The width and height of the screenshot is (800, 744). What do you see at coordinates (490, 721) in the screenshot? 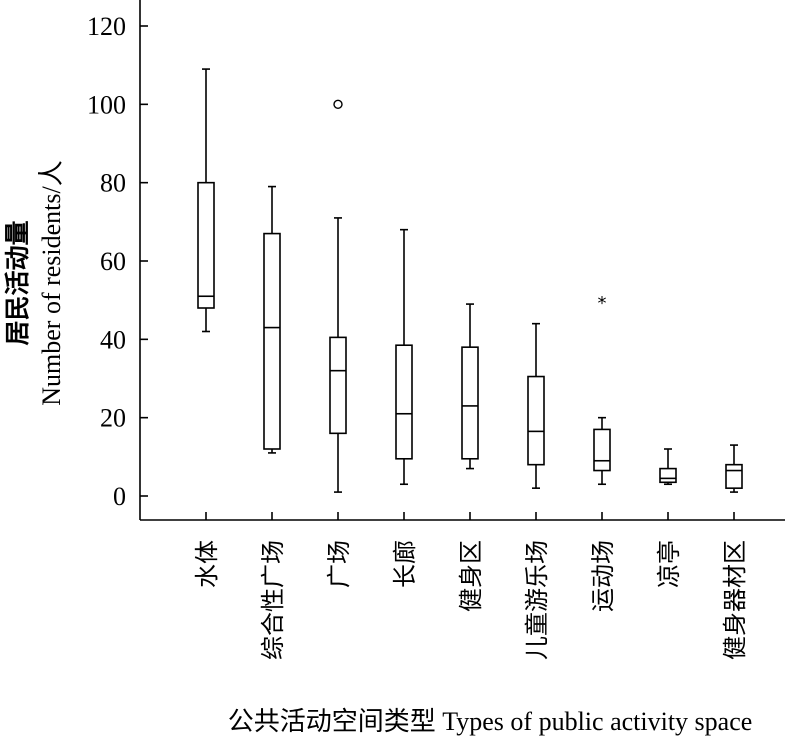
I see `x-axis-title: 公共活动空间类型 Types of public activity space` at bounding box center [490, 721].